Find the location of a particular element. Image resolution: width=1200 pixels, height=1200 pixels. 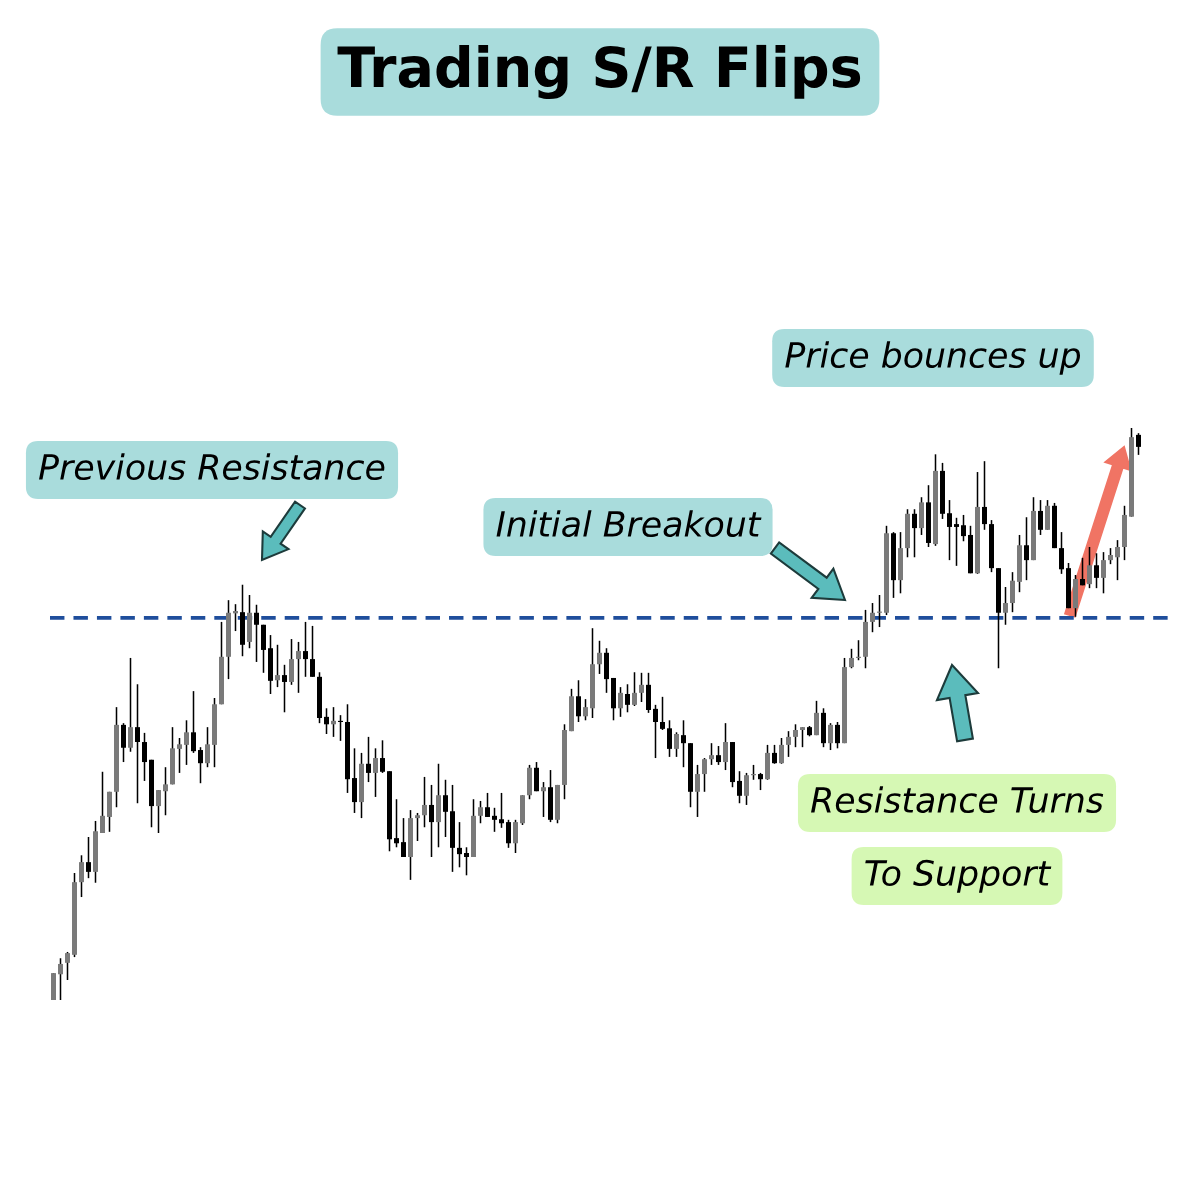

annotation: Previous Resistance is located at coordinates (212, 467).